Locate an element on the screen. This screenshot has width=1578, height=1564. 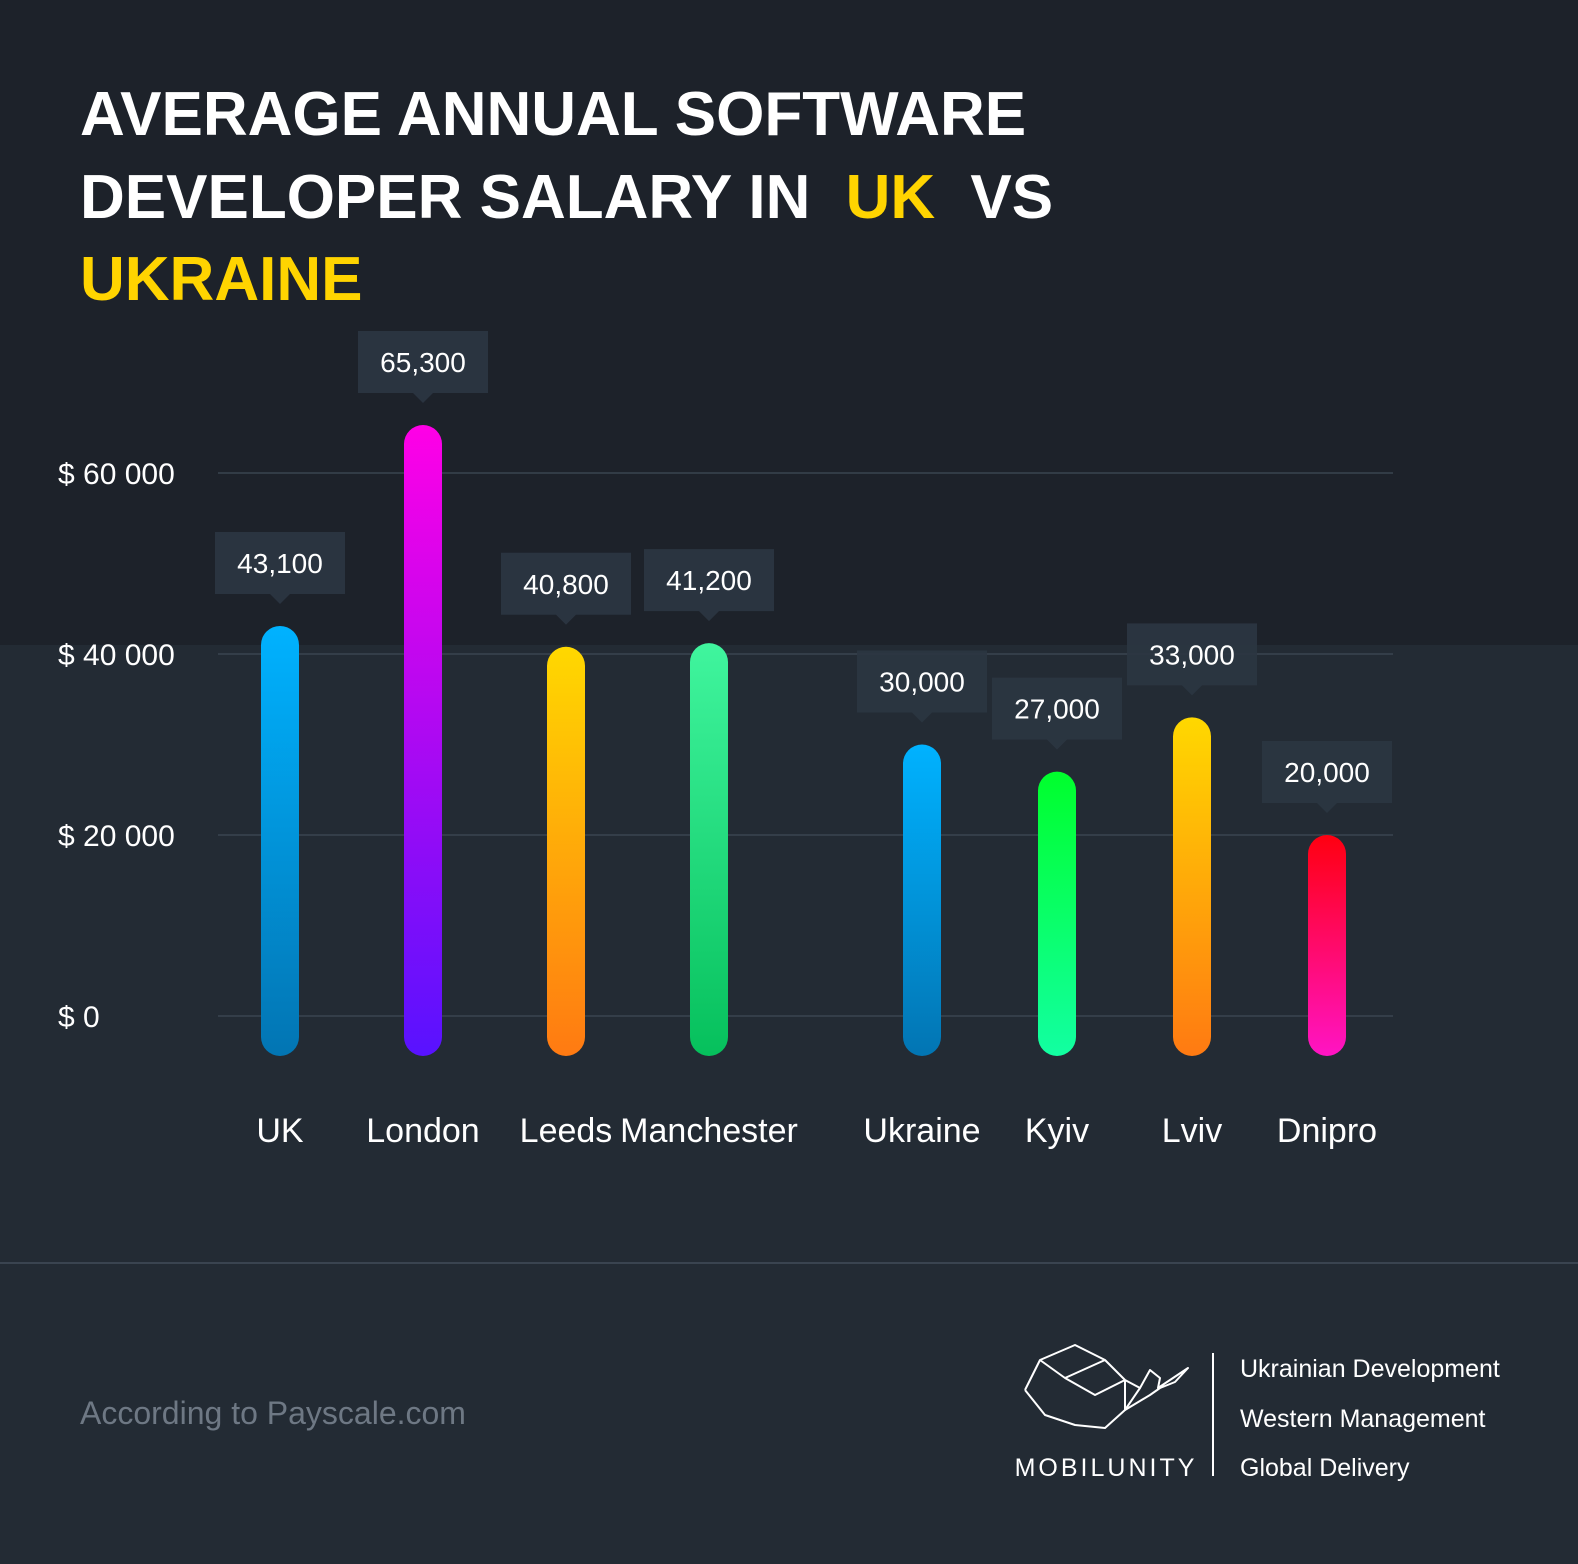
value-label: 33,000 is located at coordinates (1192, 654).